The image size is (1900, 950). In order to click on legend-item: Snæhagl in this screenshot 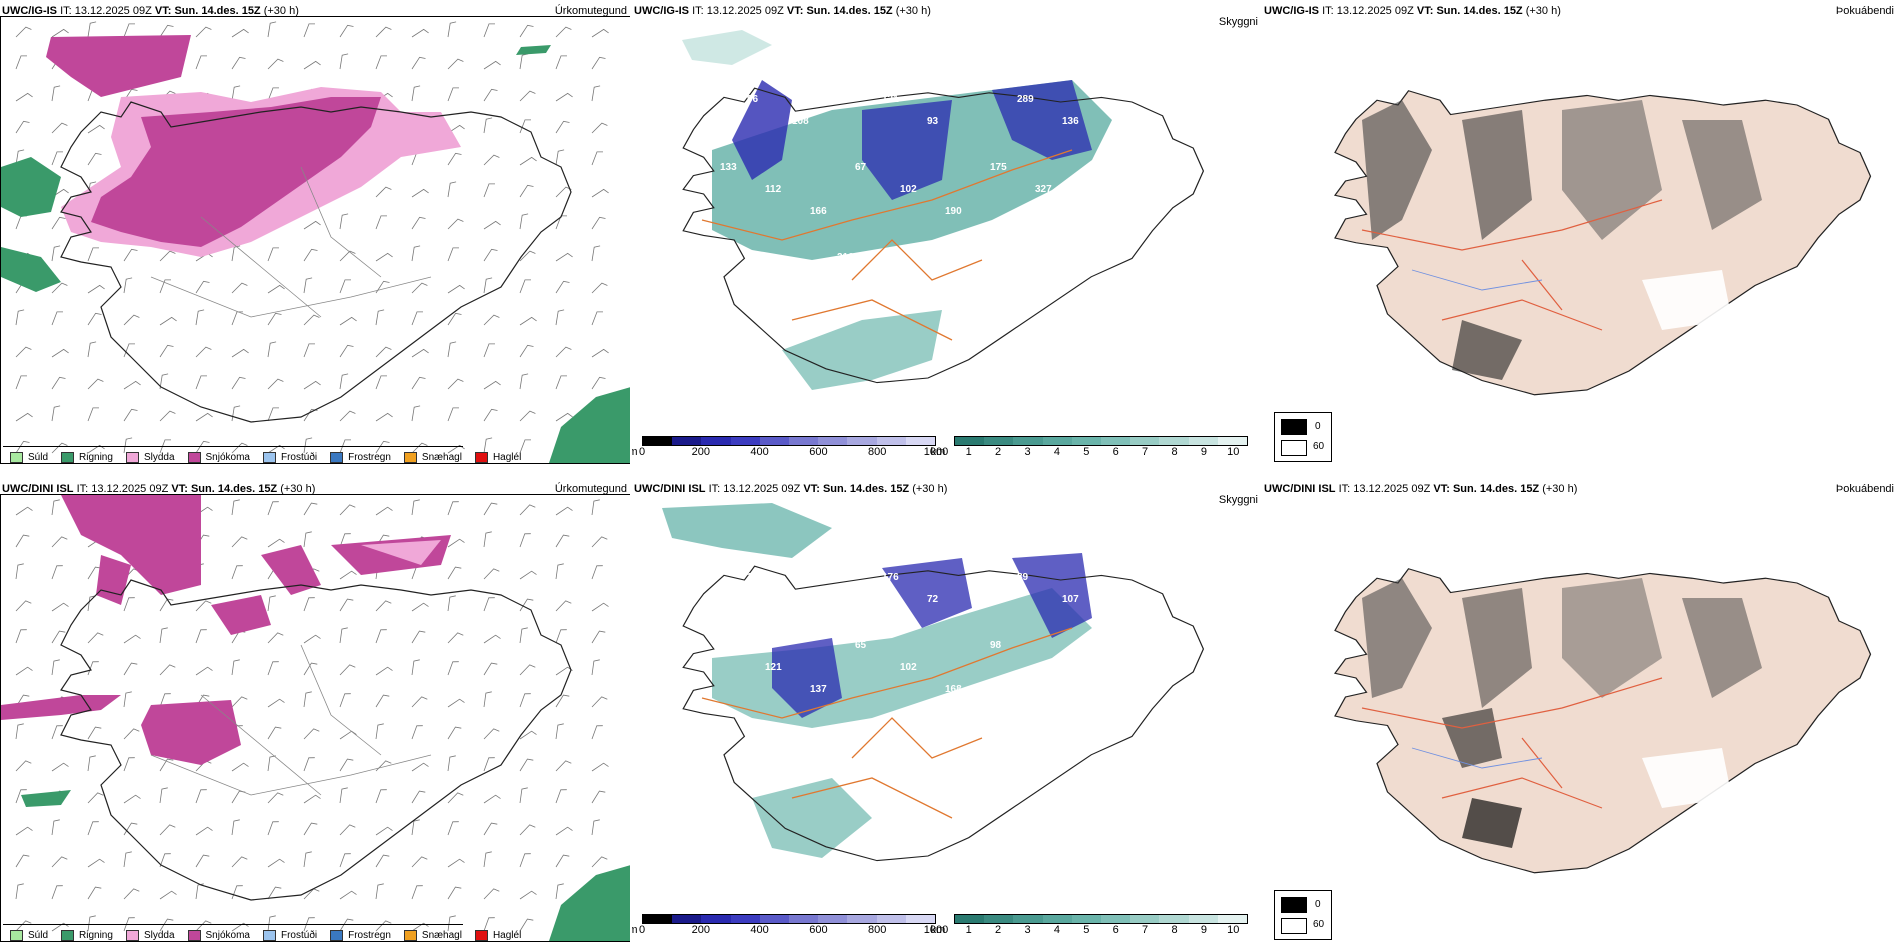, I will do `click(432, 935)`.